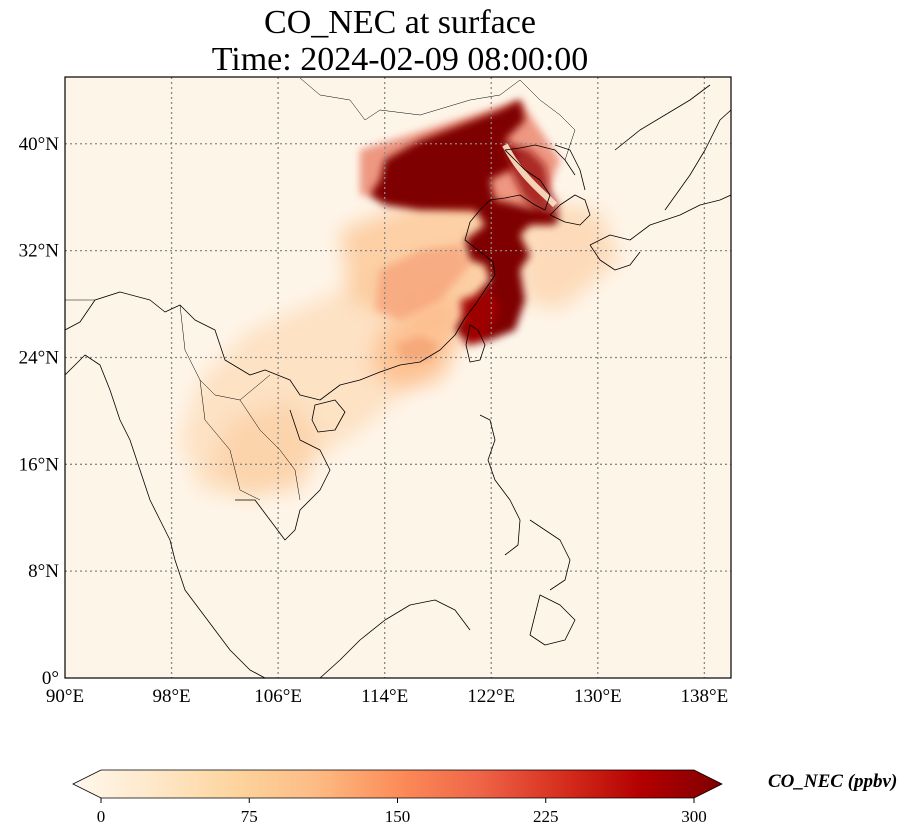  Describe the element at coordinates (270, 450) in the screenshot. I see `border-laos-vietnam` at that location.